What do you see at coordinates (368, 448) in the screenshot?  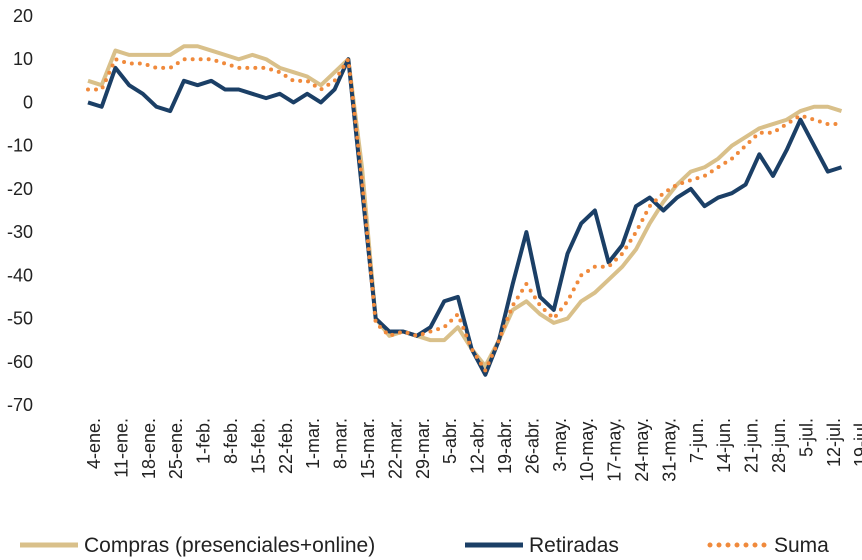 I see `x-tick-label: 15-mar.` at bounding box center [368, 448].